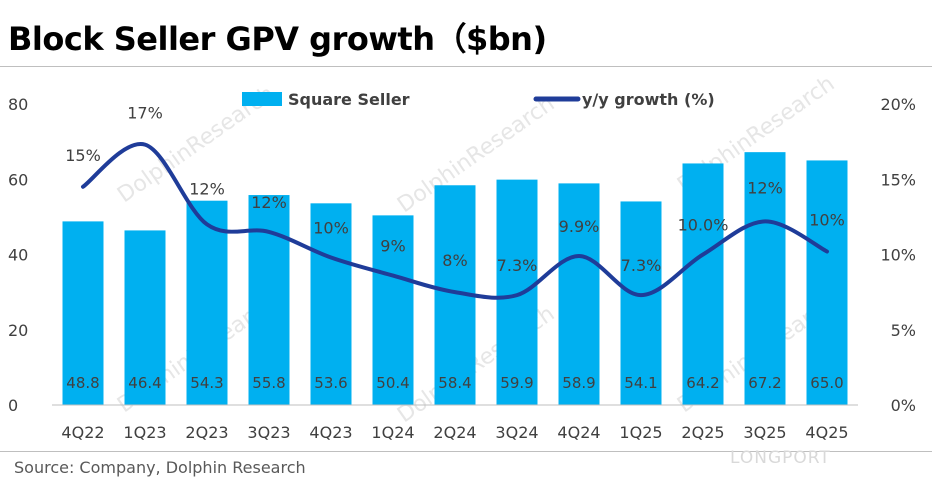  I want to click on y-left-tick-label: 80, so click(18, 104).